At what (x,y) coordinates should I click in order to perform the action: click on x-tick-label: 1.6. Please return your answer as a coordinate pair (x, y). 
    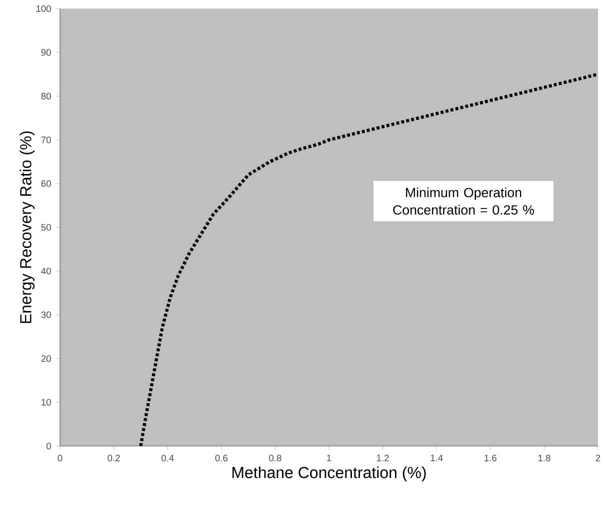
    Looking at the image, I should click on (490, 458).